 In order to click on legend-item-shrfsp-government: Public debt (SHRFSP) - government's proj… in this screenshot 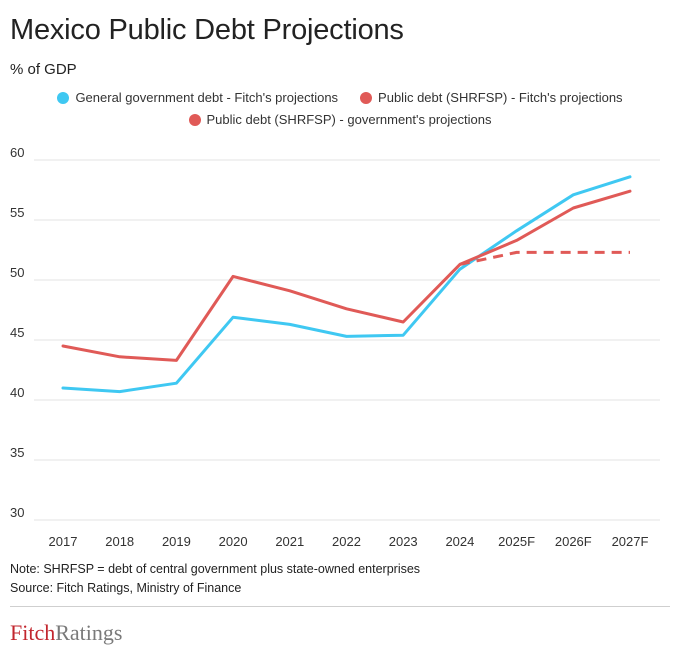, I will do `click(340, 119)`.